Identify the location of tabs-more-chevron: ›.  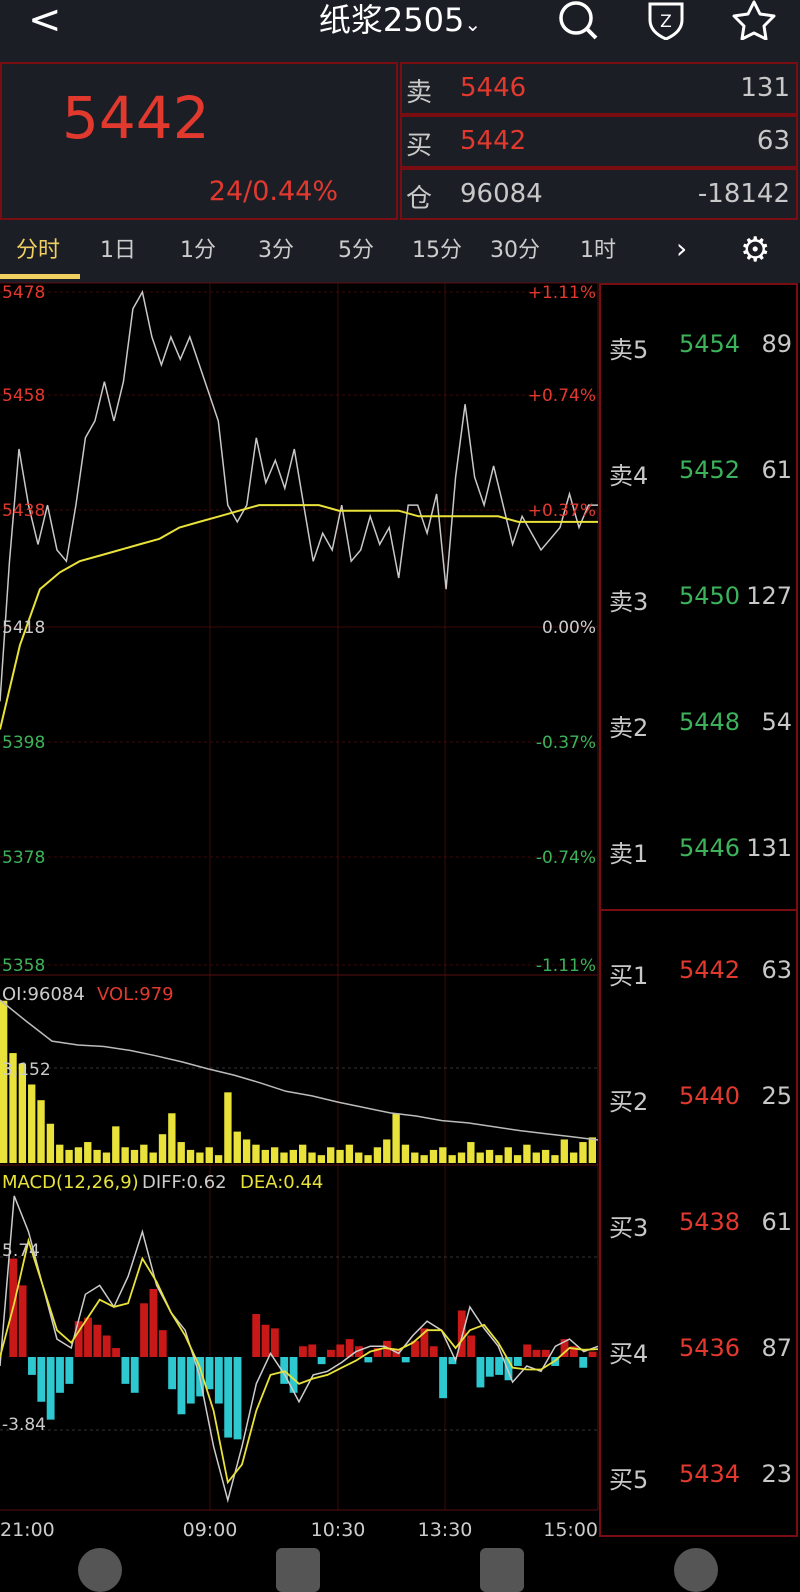
(682, 248).